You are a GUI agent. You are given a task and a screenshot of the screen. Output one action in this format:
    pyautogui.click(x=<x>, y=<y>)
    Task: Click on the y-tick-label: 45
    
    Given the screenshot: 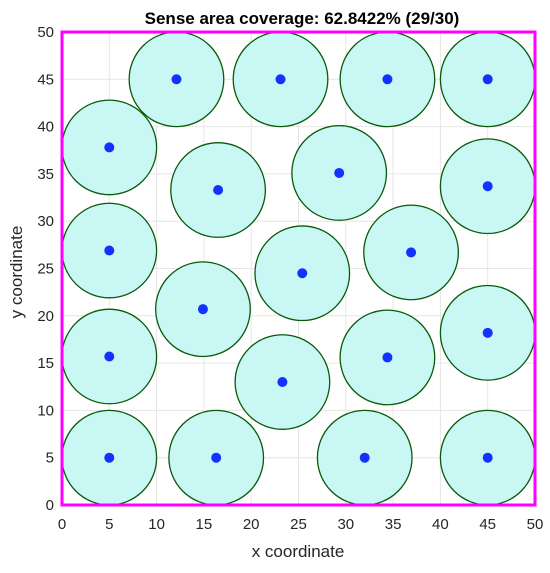 What is the action you would take?
    pyautogui.click(x=45, y=79)
    